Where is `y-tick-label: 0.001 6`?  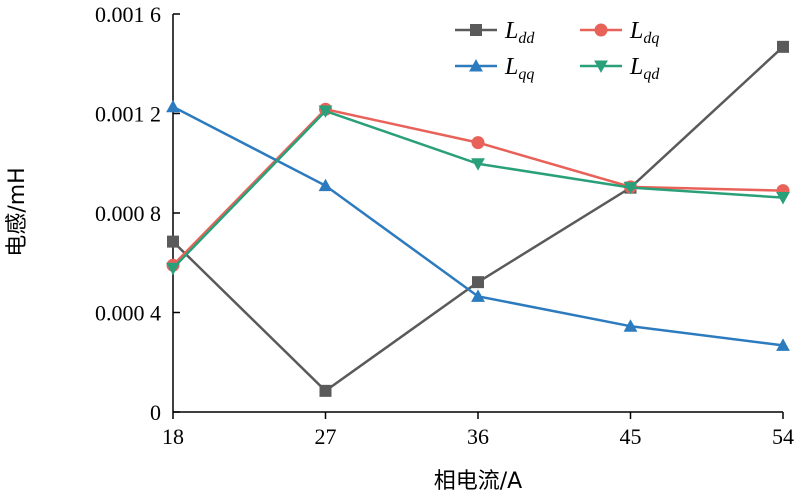 y-tick-label: 0.001 6 is located at coordinates (128, 14).